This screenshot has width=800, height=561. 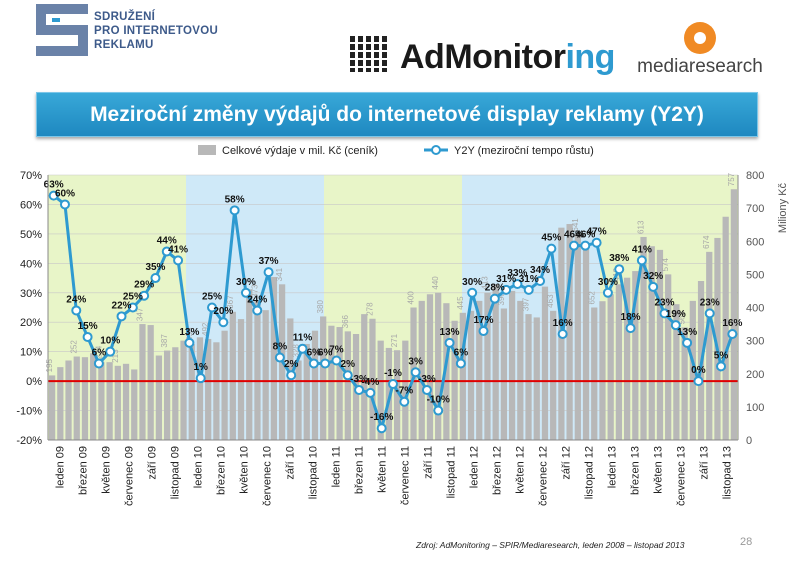 What do you see at coordinates (705, 463) in the screenshot?
I see `x-tick-label: září 13` at bounding box center [705, 463].